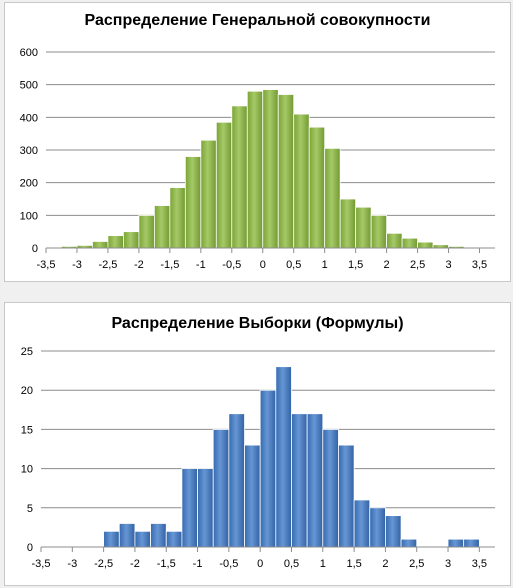 The image size is (513, 588). I want to click on y-tick-label: 5, so click(30, 509).